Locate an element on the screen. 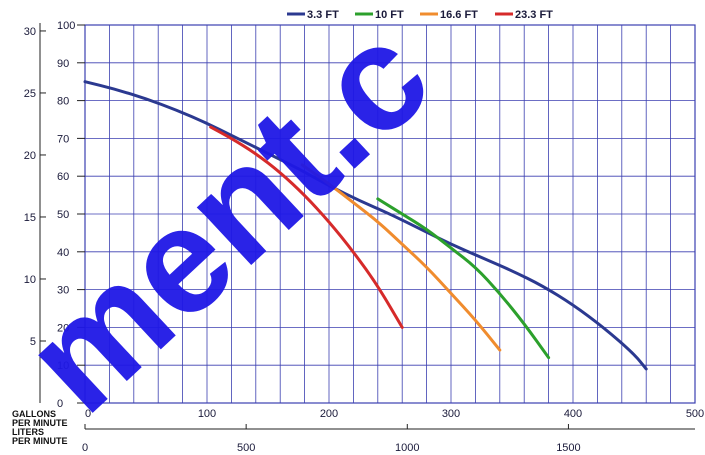  y2-axis-tick-label: 5 is located at coordinates (33, 342).